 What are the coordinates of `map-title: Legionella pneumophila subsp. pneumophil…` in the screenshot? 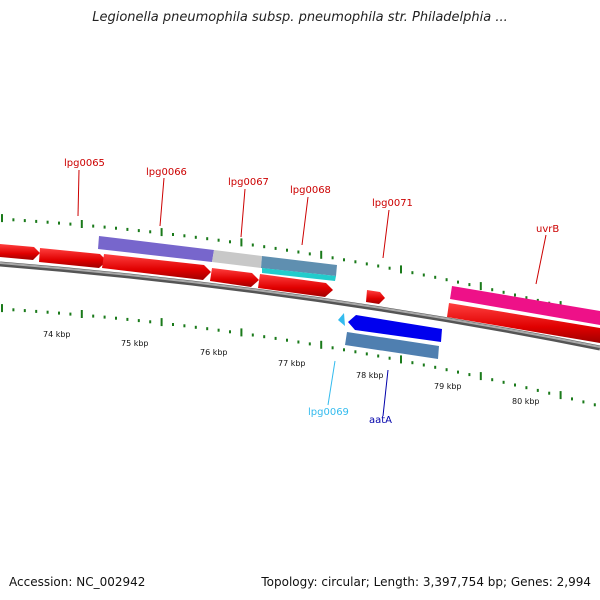 It's located at (300, 17).